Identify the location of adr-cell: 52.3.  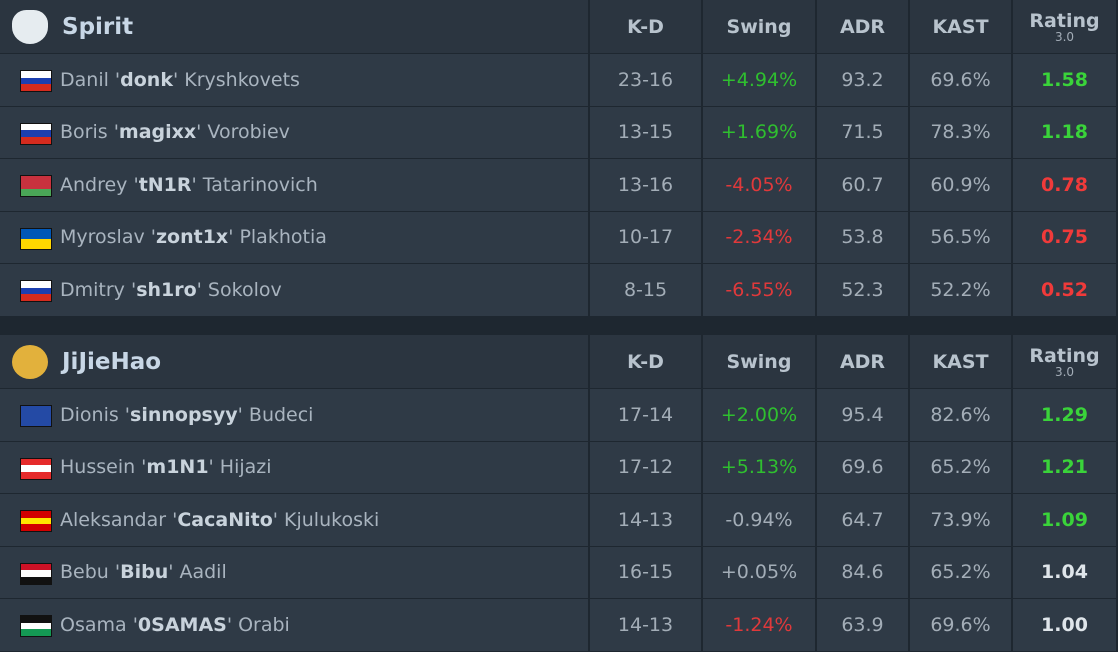
(862, 290).